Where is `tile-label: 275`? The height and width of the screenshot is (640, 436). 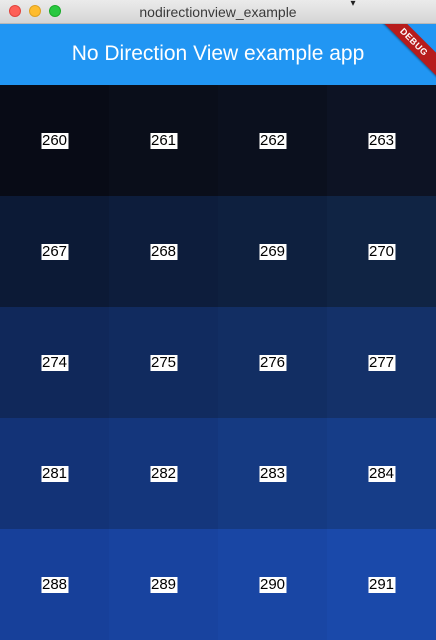
tile-label: 275 is located at coordinates (163, 362).